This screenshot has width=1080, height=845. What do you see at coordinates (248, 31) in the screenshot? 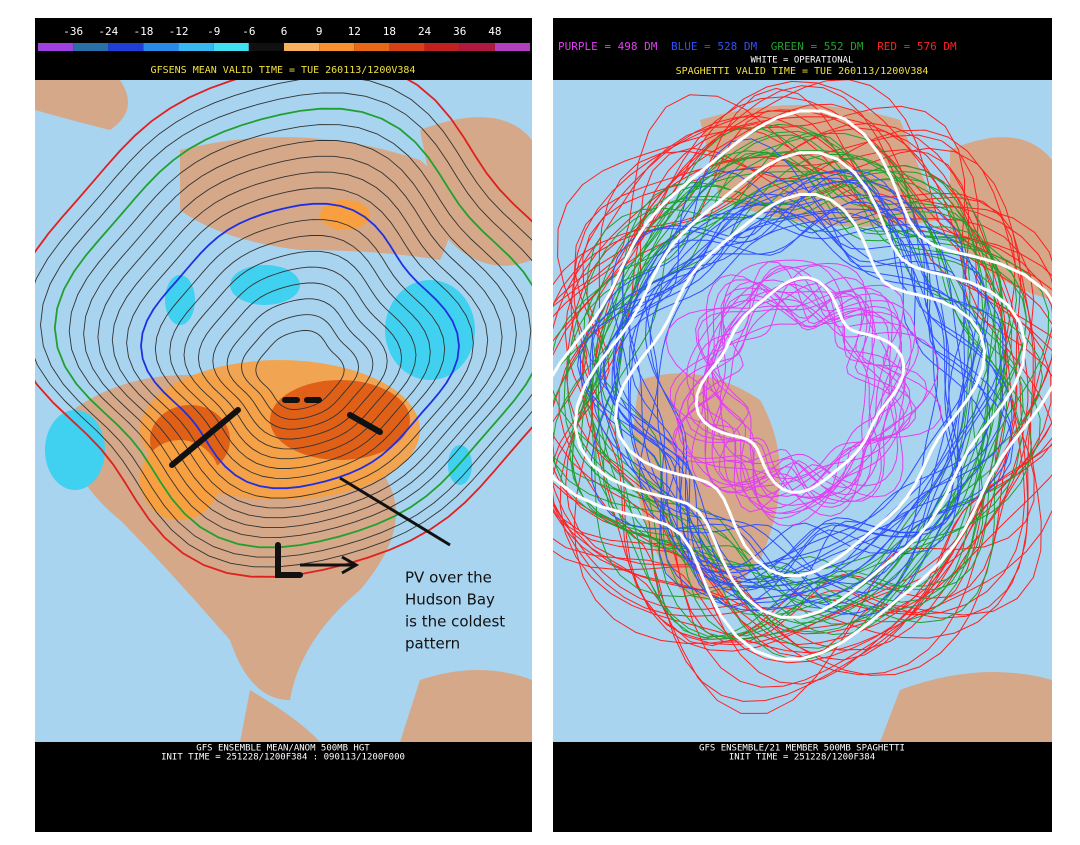
I see `colorbar-label: -6` at bounding box center [248, 31].